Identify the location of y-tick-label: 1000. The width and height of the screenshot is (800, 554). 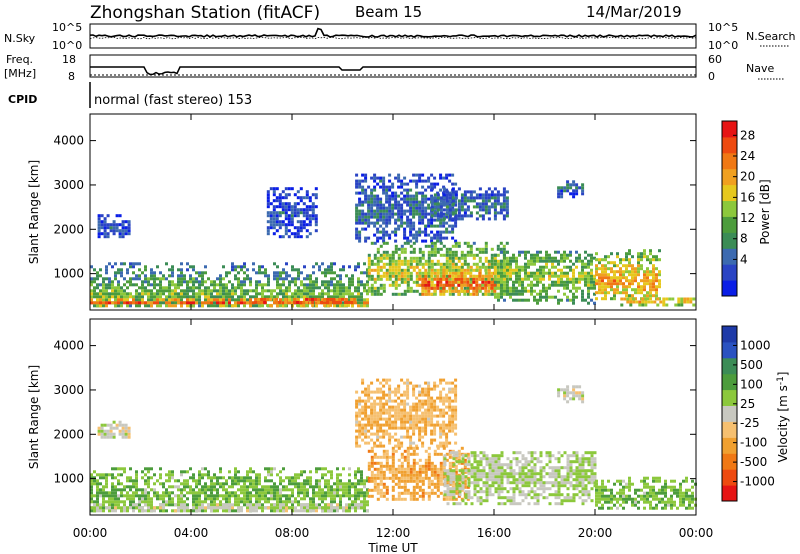
(68, 274).